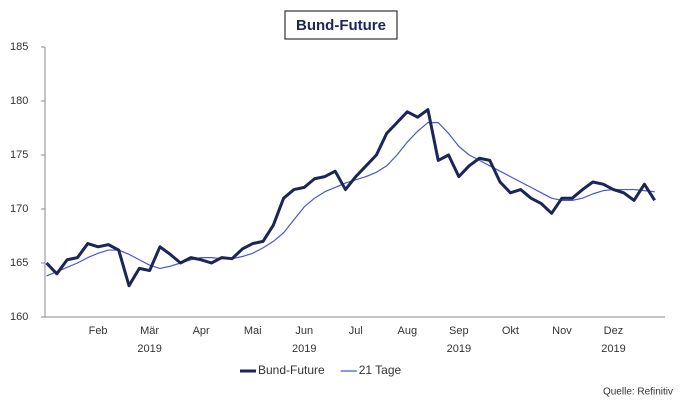 The image size is (681, 405). I want to click on y-tick-label: 185, so click(19, 47).